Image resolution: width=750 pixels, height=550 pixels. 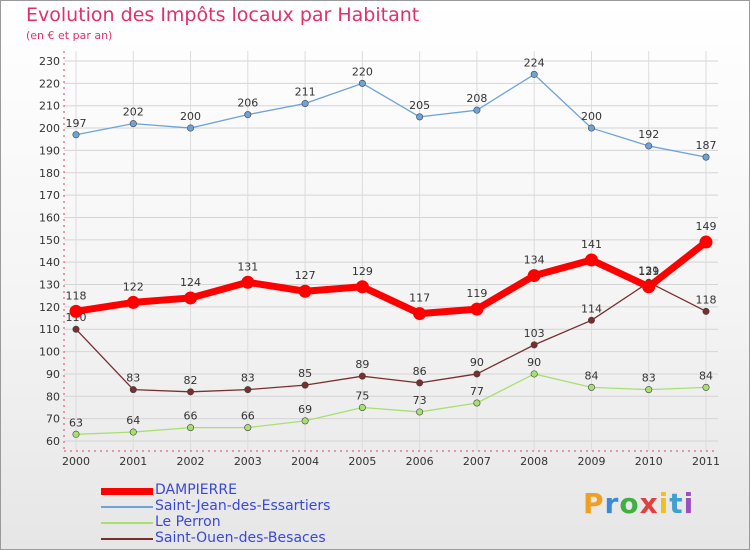 I want to click on y-tick-label: 100, so click(x=49, y=352).